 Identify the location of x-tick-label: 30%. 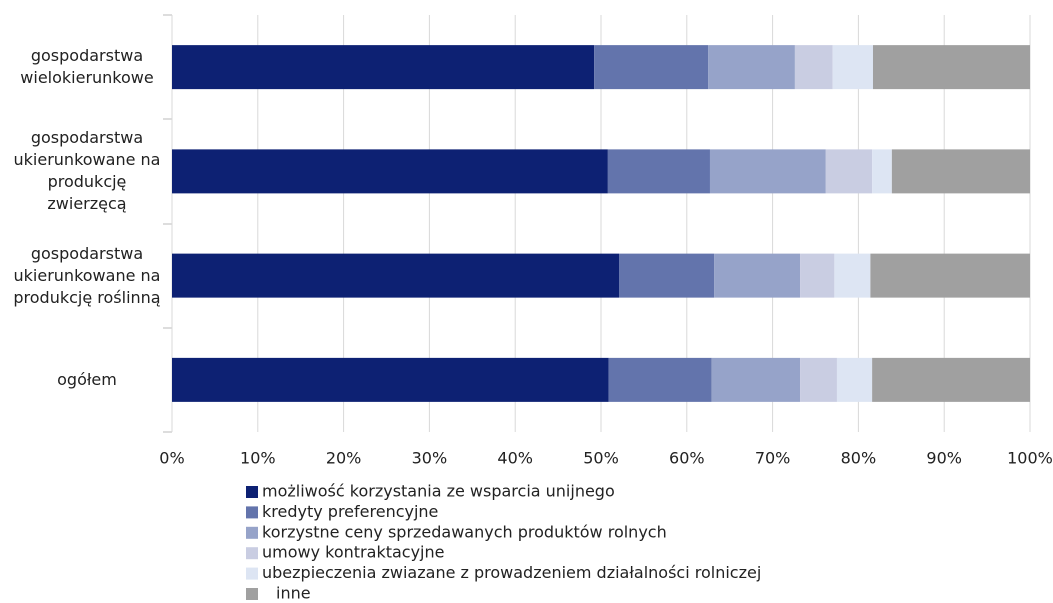
(430, 458).